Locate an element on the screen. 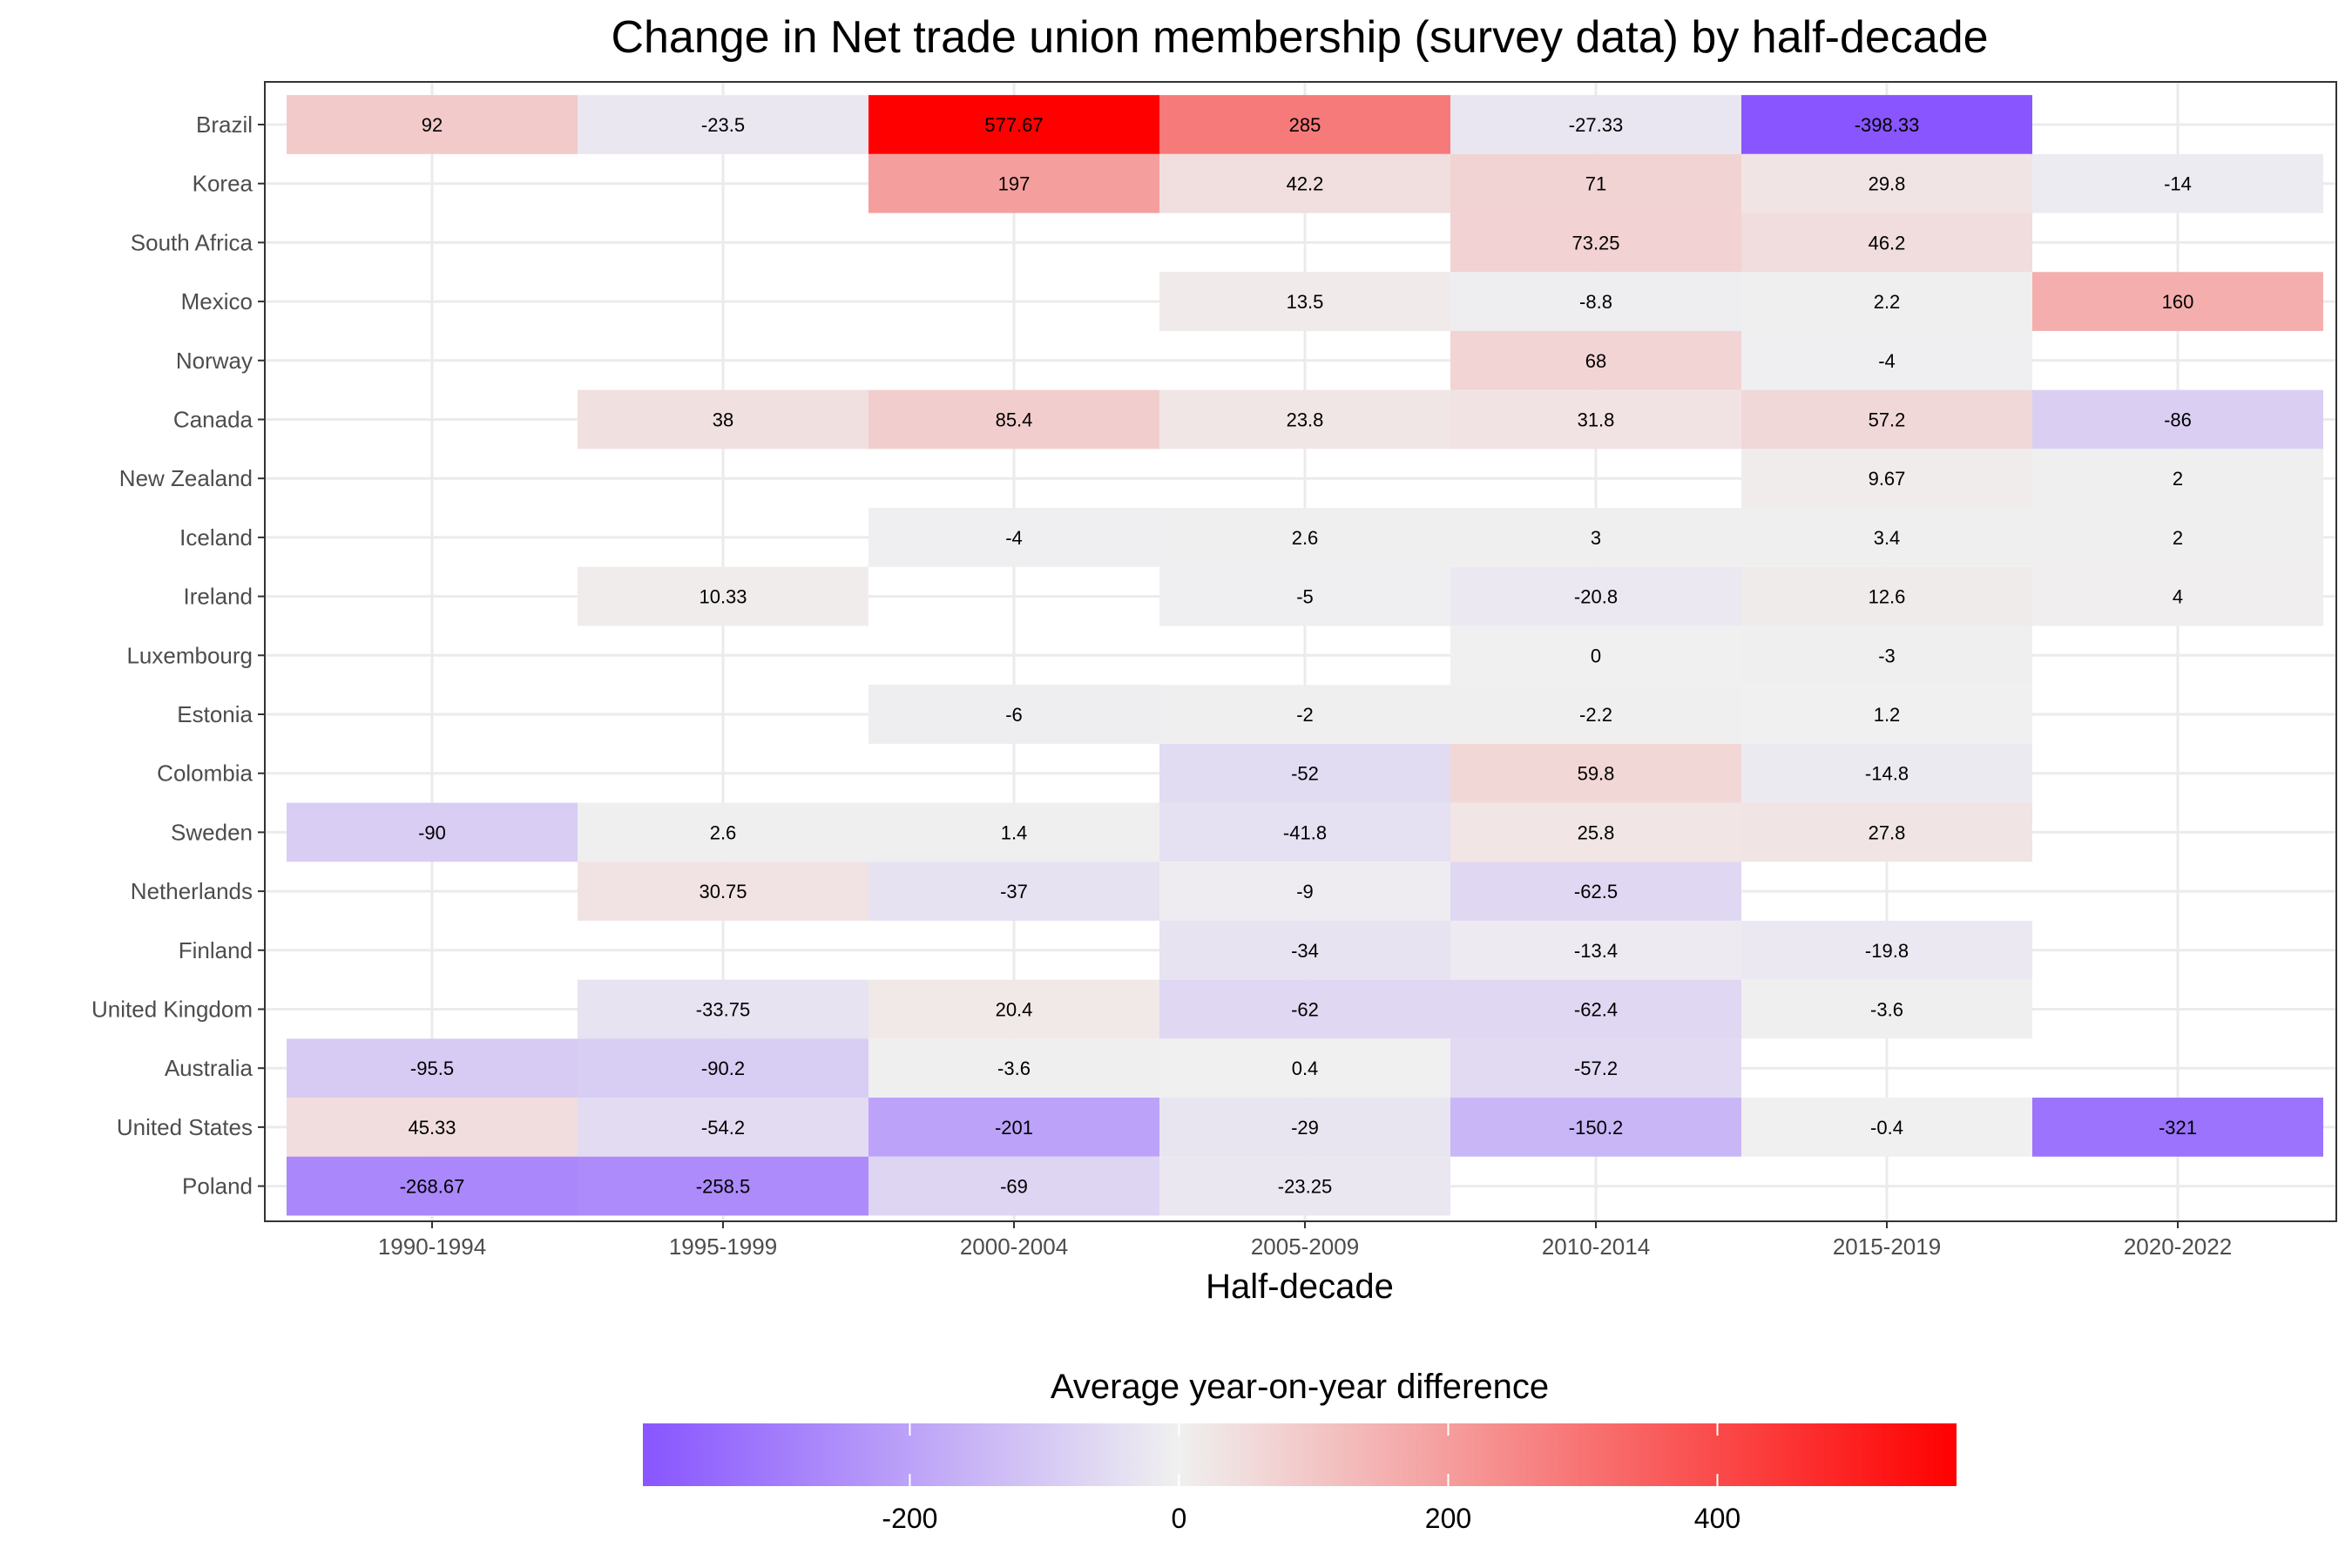 This screenshot has width=2352, height=1568. cell-value-label: -6 is located at coordinates (1014, 715).